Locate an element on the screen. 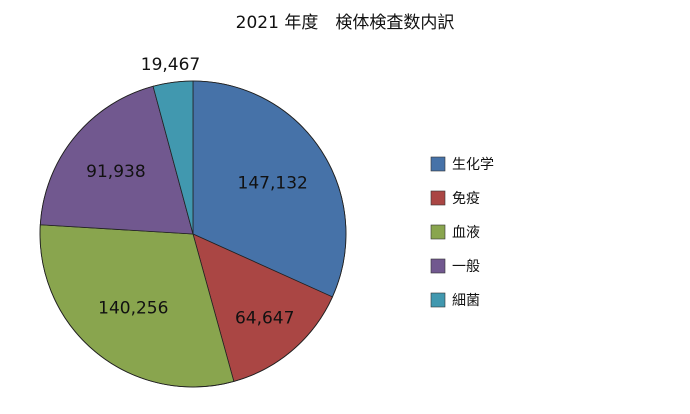 The image size is (690, 414). legend-label-3: 血液 is located at coordinates (466, 233).